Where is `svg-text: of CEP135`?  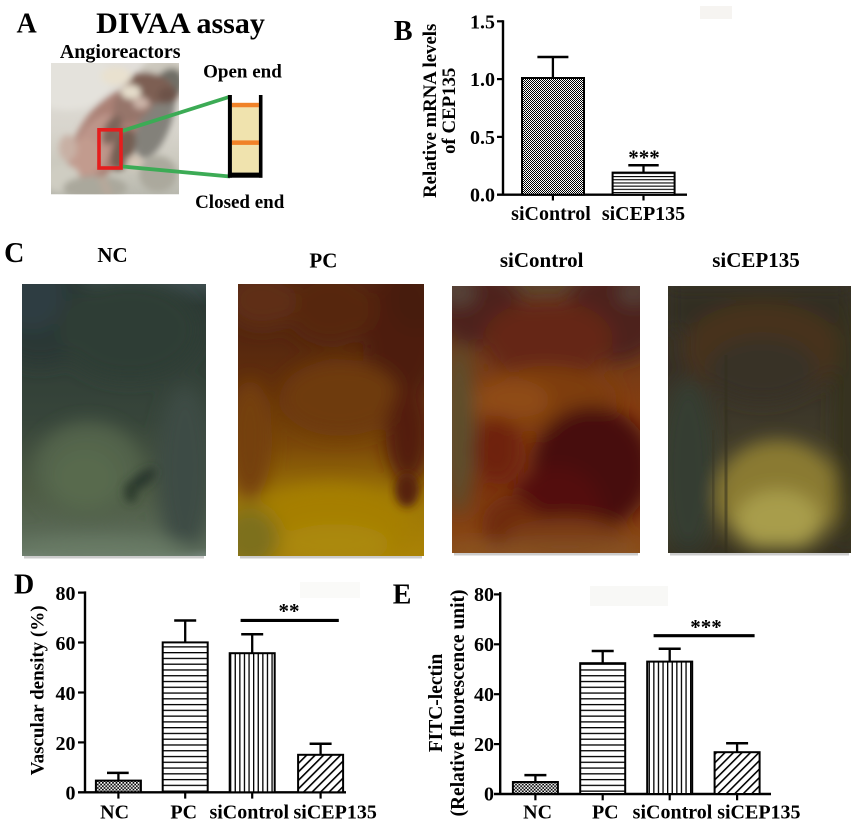 svg-text: of CEP135 is located at coordinates (449, 111).